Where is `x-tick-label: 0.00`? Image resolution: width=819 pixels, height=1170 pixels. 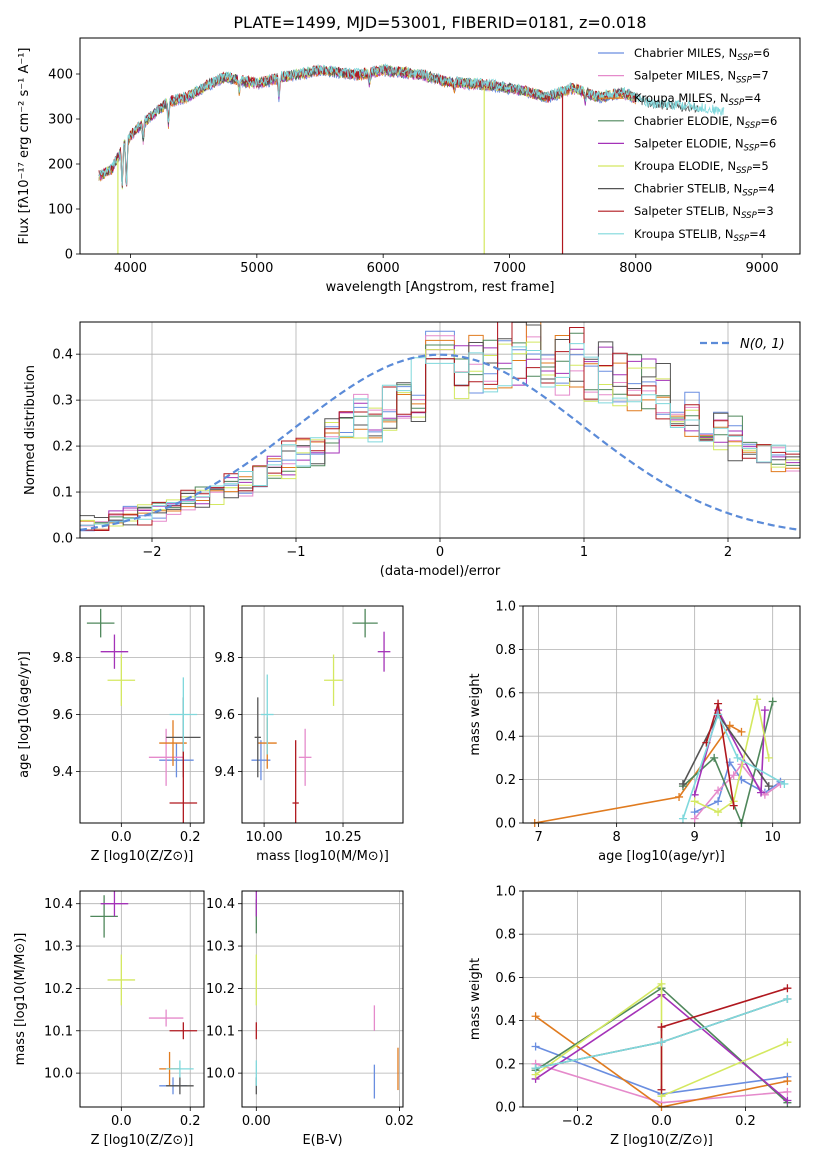 x-tick-label: 0.00 is located at coordinates (256, 1121).